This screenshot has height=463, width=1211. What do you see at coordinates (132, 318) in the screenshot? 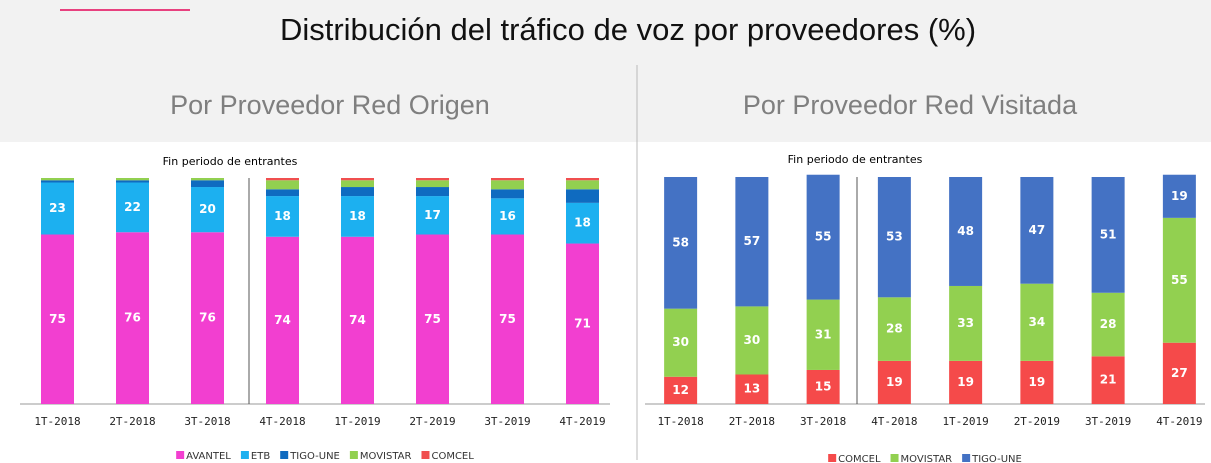
I see `data-label: 76` at bounding box center [132, 318].